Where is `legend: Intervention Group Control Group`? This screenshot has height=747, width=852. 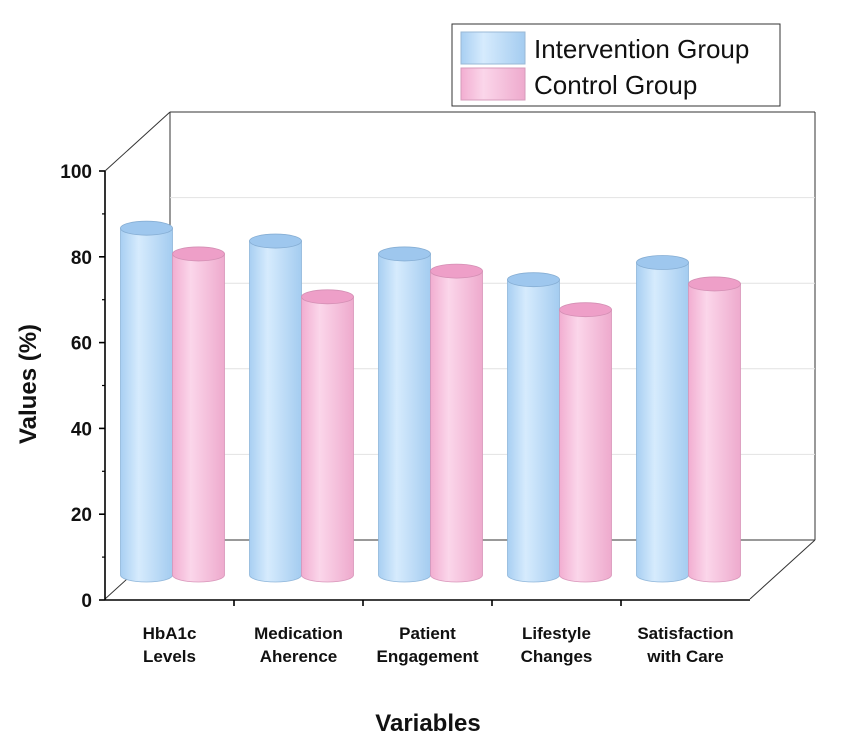 legend: Intervention Group Control Group is located at coordinates (616, 65).